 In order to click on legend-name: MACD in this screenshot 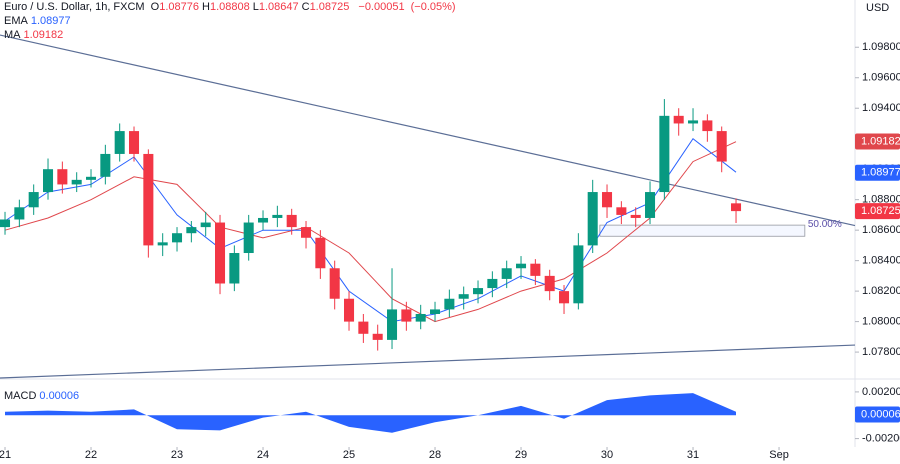, I will do `click(20, 396)`.